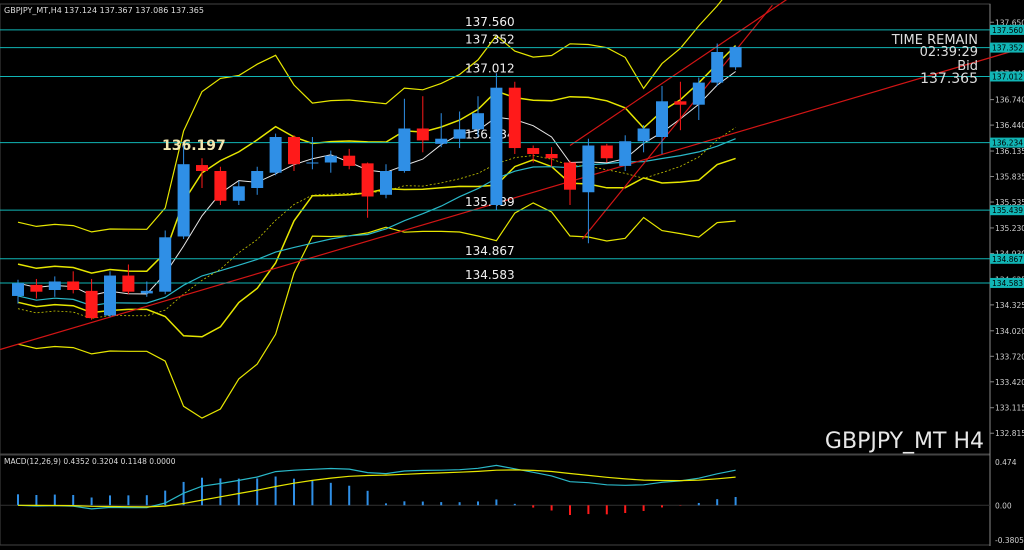 This screenshot has height=550, width=1024. What do you see at coordinates (1009, 356) in the screenshot?
I see `price-axis-label: 133.720` at bounding box center [1009, 356].